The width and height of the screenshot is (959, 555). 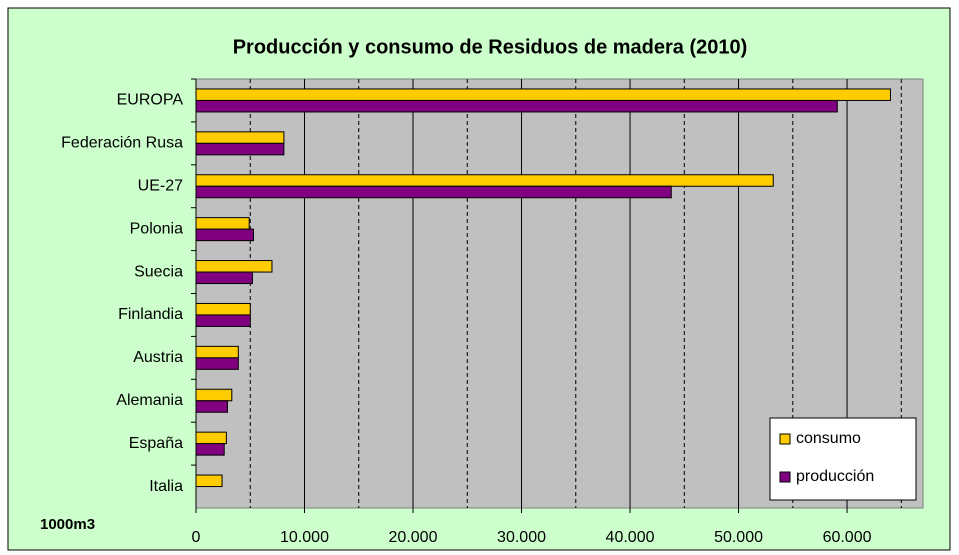 What do you see at coordinates (150, 314) in the screenshot?
I see `y-tick-label: Finlandia` at bounding box center [150, 314].